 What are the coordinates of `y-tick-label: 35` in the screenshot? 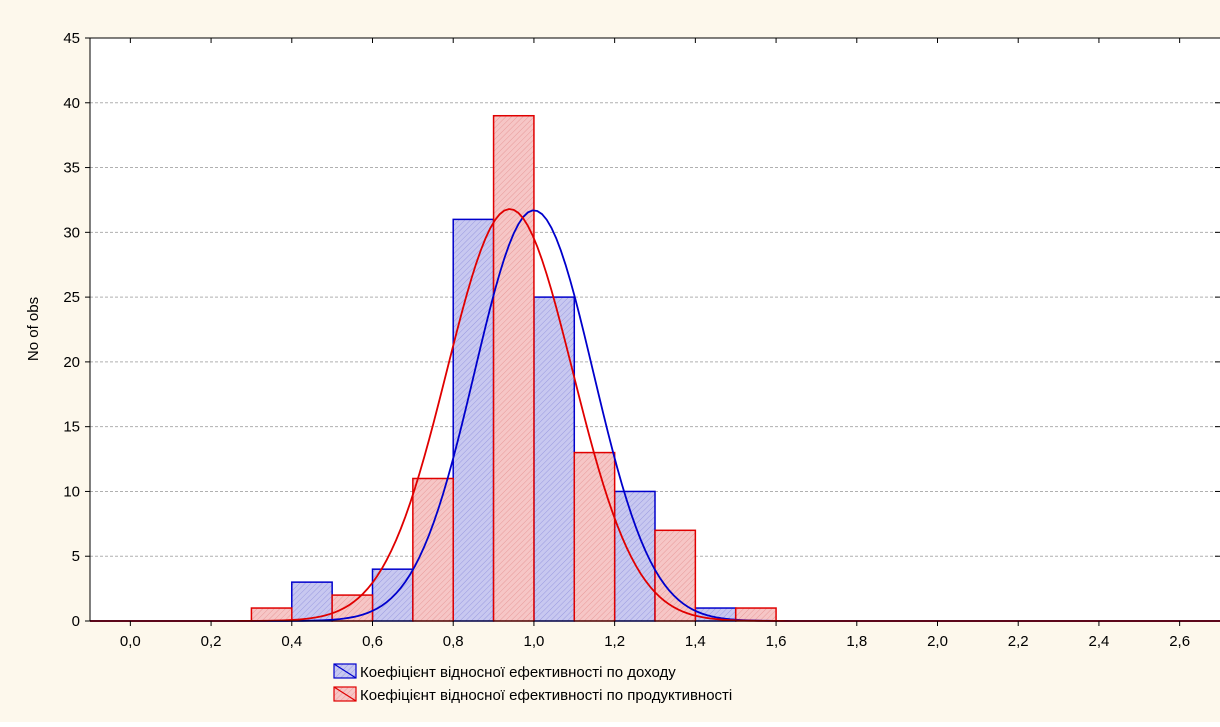 It's located at (71, 168).